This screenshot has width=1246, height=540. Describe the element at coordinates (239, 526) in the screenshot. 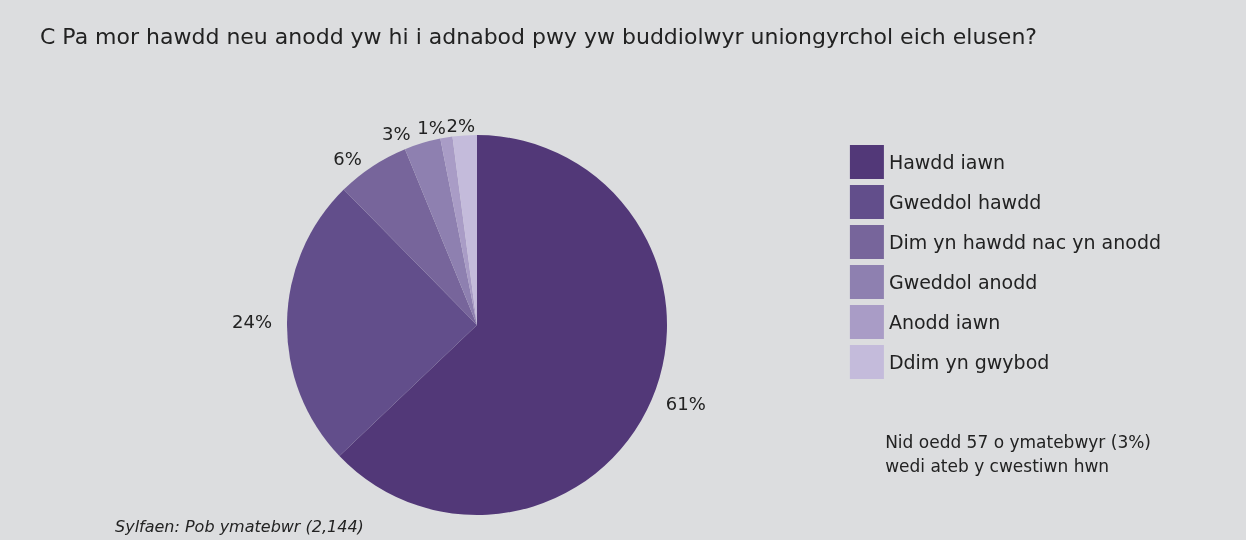

I see `text: Sylfaen: Pob ymatebwr (2,144)` at that location.